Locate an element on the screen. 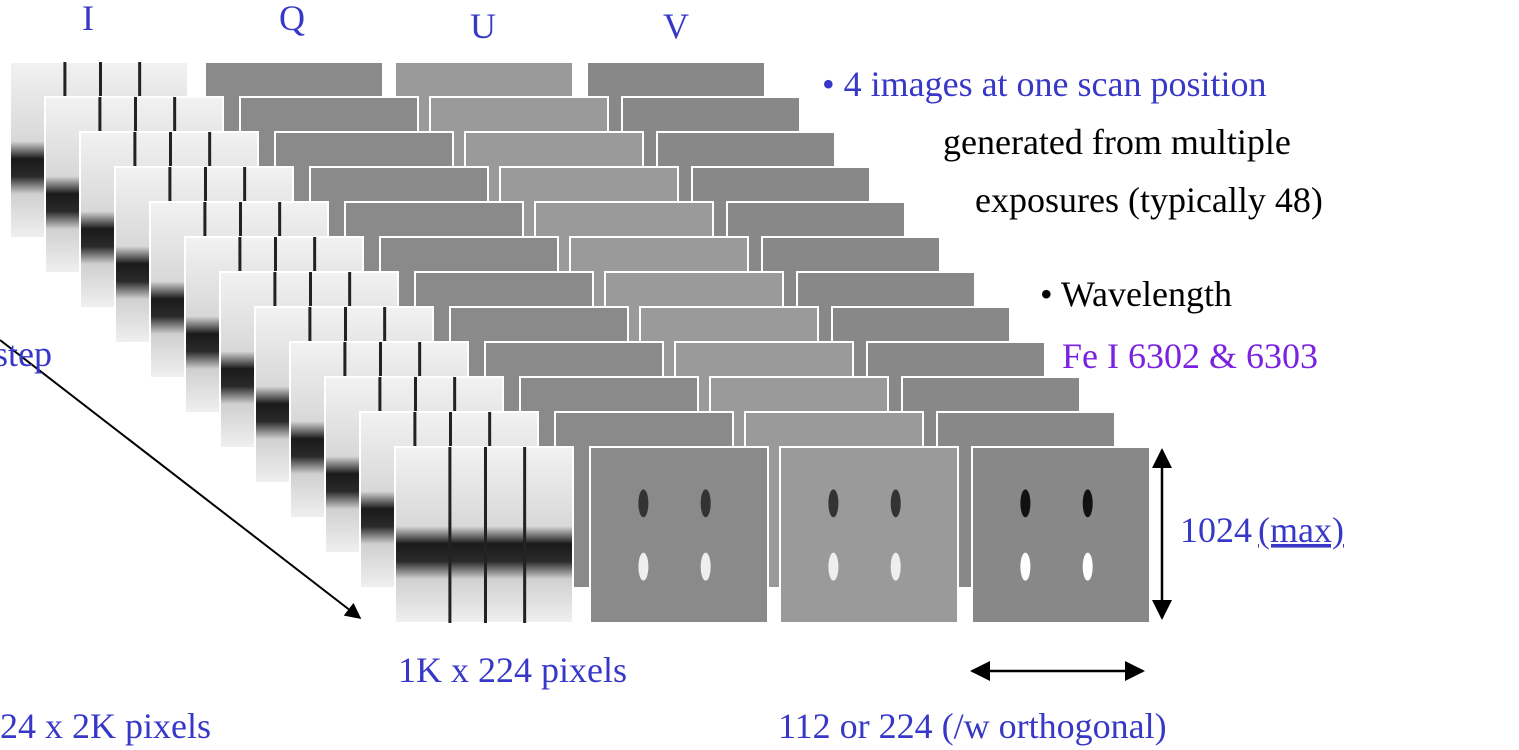 The width and height of the screenshot is (1519, 750). stokes-label: Q is located at coordinates (292, 19).